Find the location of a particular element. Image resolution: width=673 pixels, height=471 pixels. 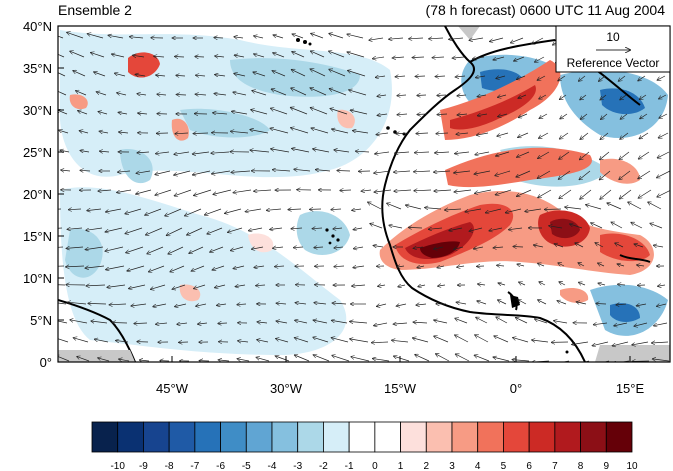

colorbar-label: 8 is located at coordinates (581, 466).